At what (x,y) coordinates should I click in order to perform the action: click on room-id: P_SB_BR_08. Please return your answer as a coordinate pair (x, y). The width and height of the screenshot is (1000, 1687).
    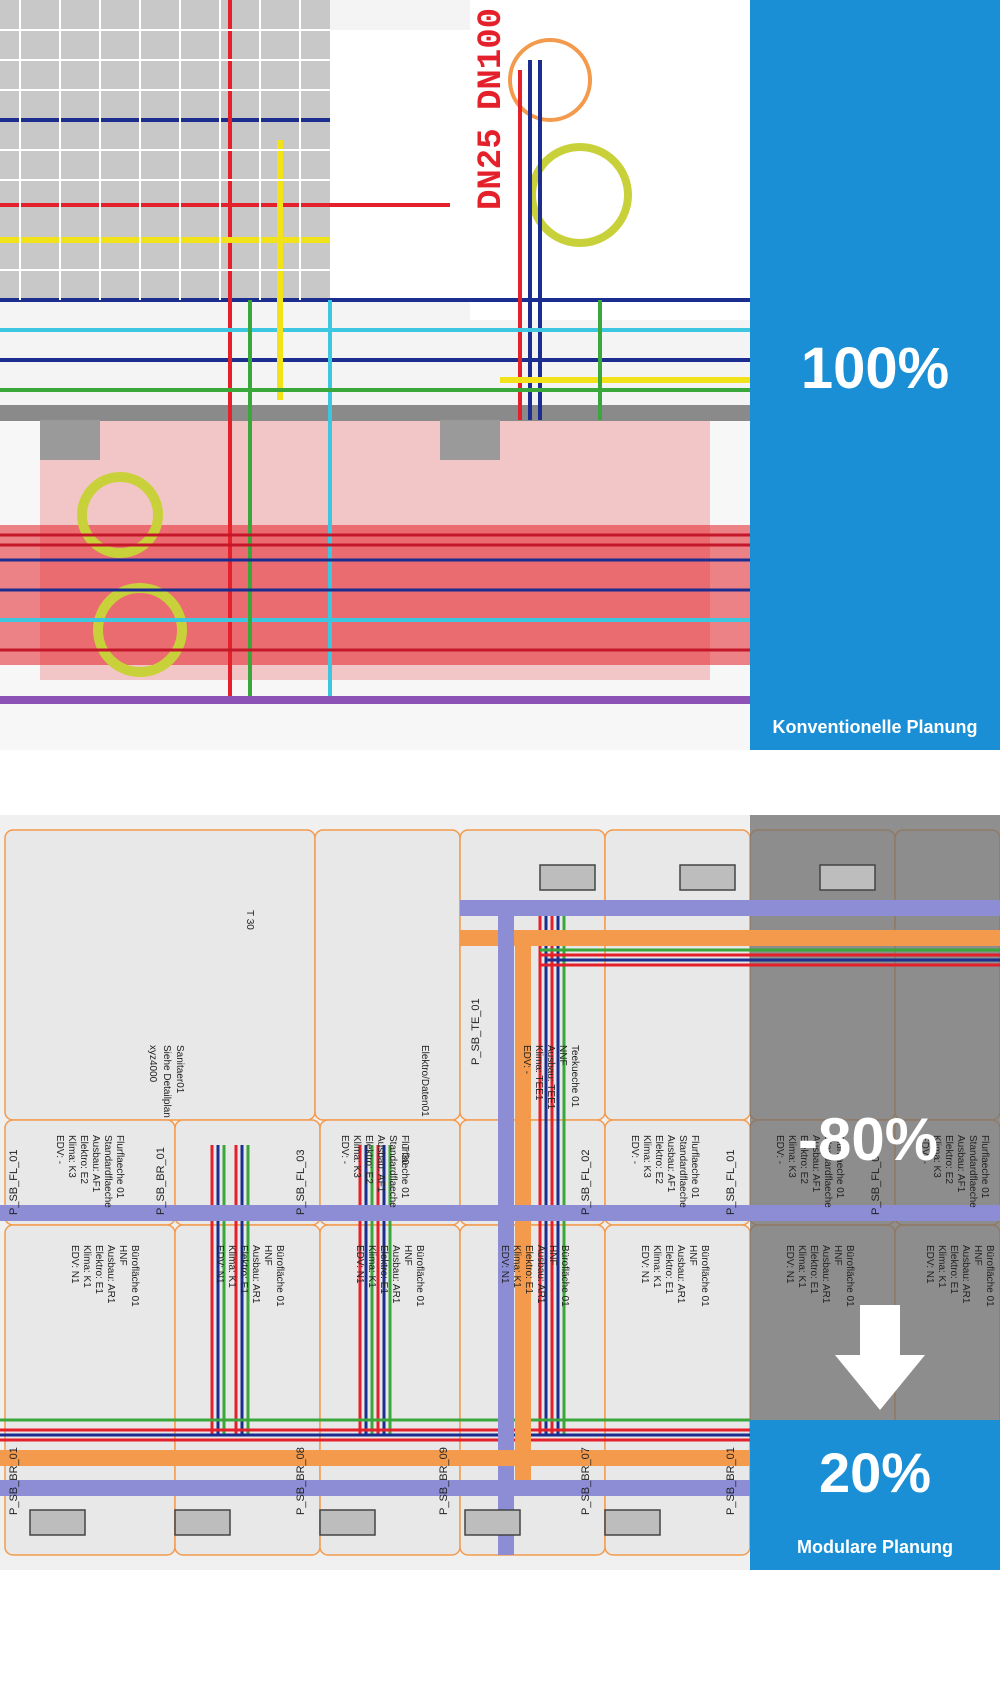
    Looking at the image, I should click on (301, 1481).